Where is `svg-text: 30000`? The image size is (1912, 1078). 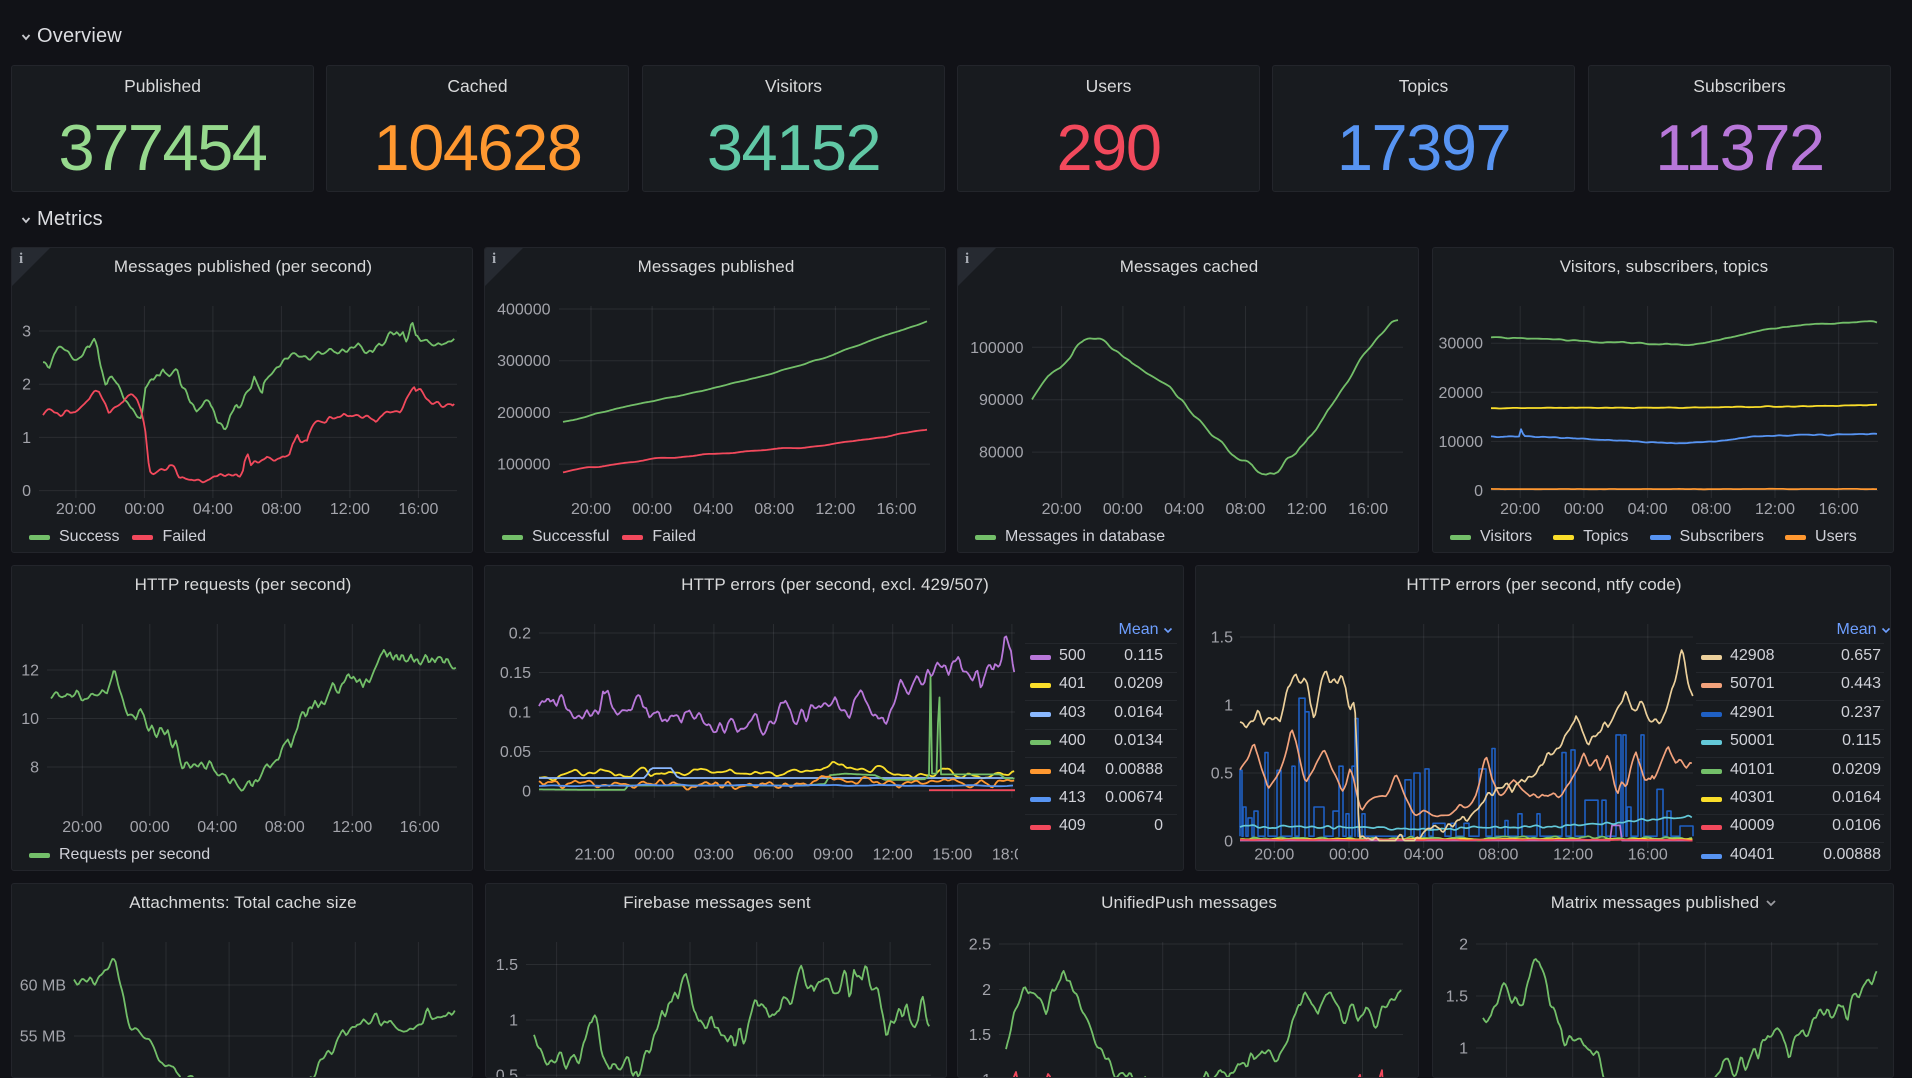
svg-text: 30000 is located at coordinates (1461, 344).